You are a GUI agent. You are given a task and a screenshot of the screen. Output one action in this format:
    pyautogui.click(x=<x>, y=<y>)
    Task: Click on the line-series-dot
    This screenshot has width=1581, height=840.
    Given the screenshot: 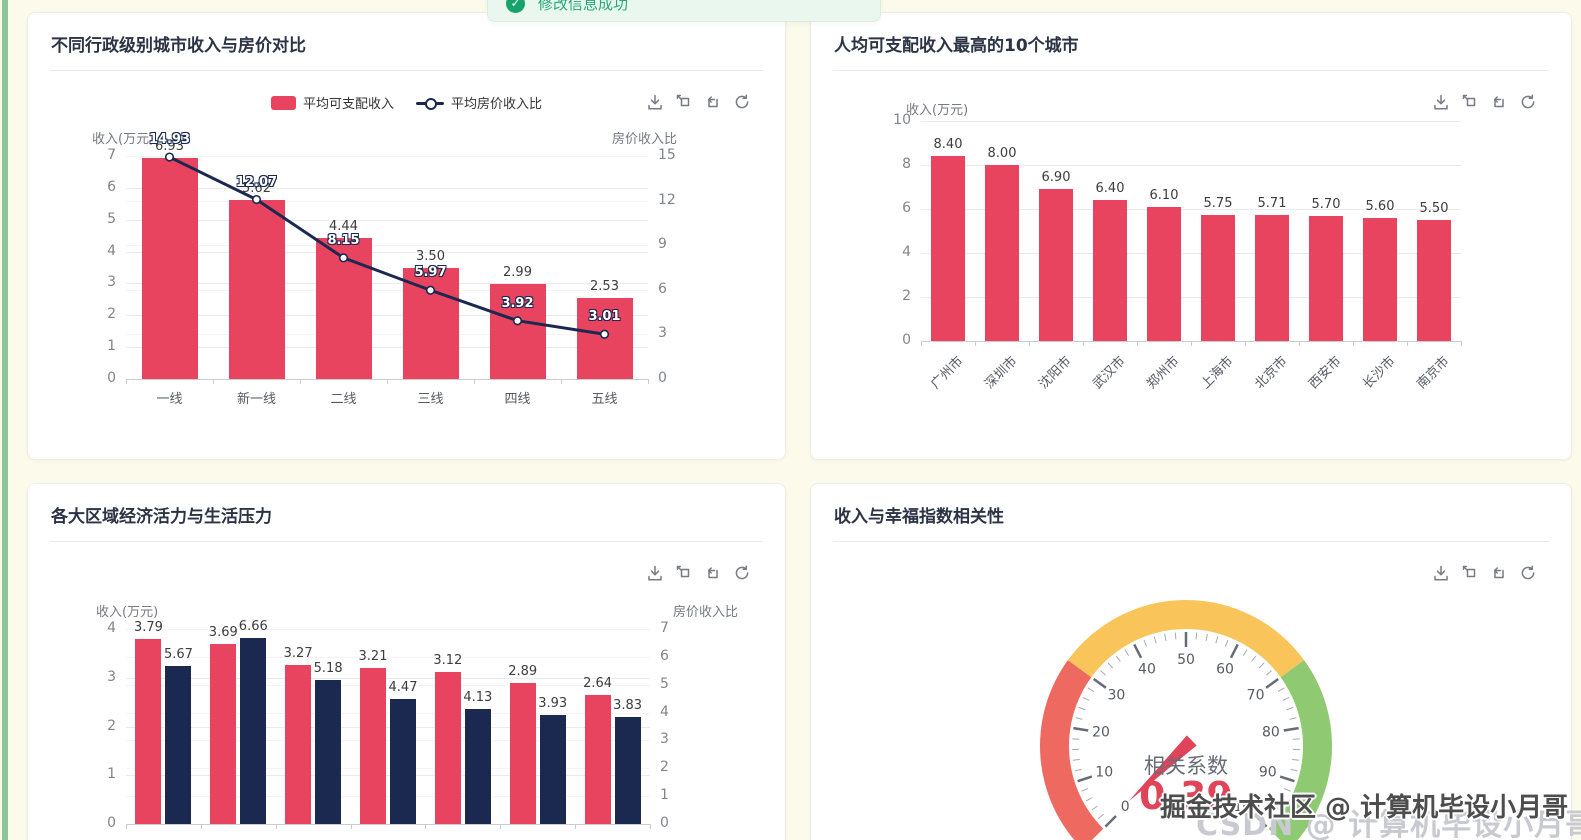 What is the action you would take?
    pyautogui.click(x=431, y=103)
    